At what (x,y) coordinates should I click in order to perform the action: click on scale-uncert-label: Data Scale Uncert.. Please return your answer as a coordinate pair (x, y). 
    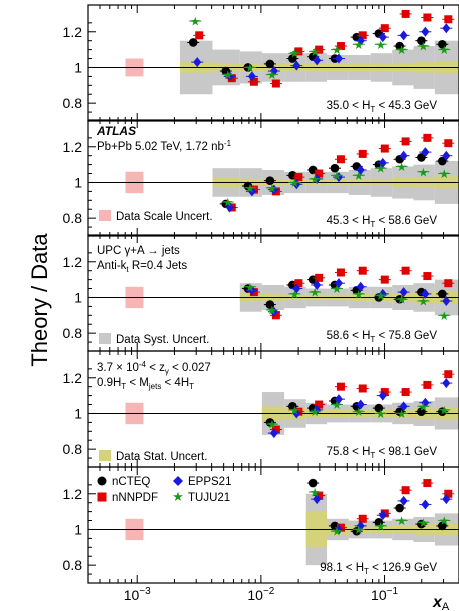
    Looking at the image, I should click on (164, 217).